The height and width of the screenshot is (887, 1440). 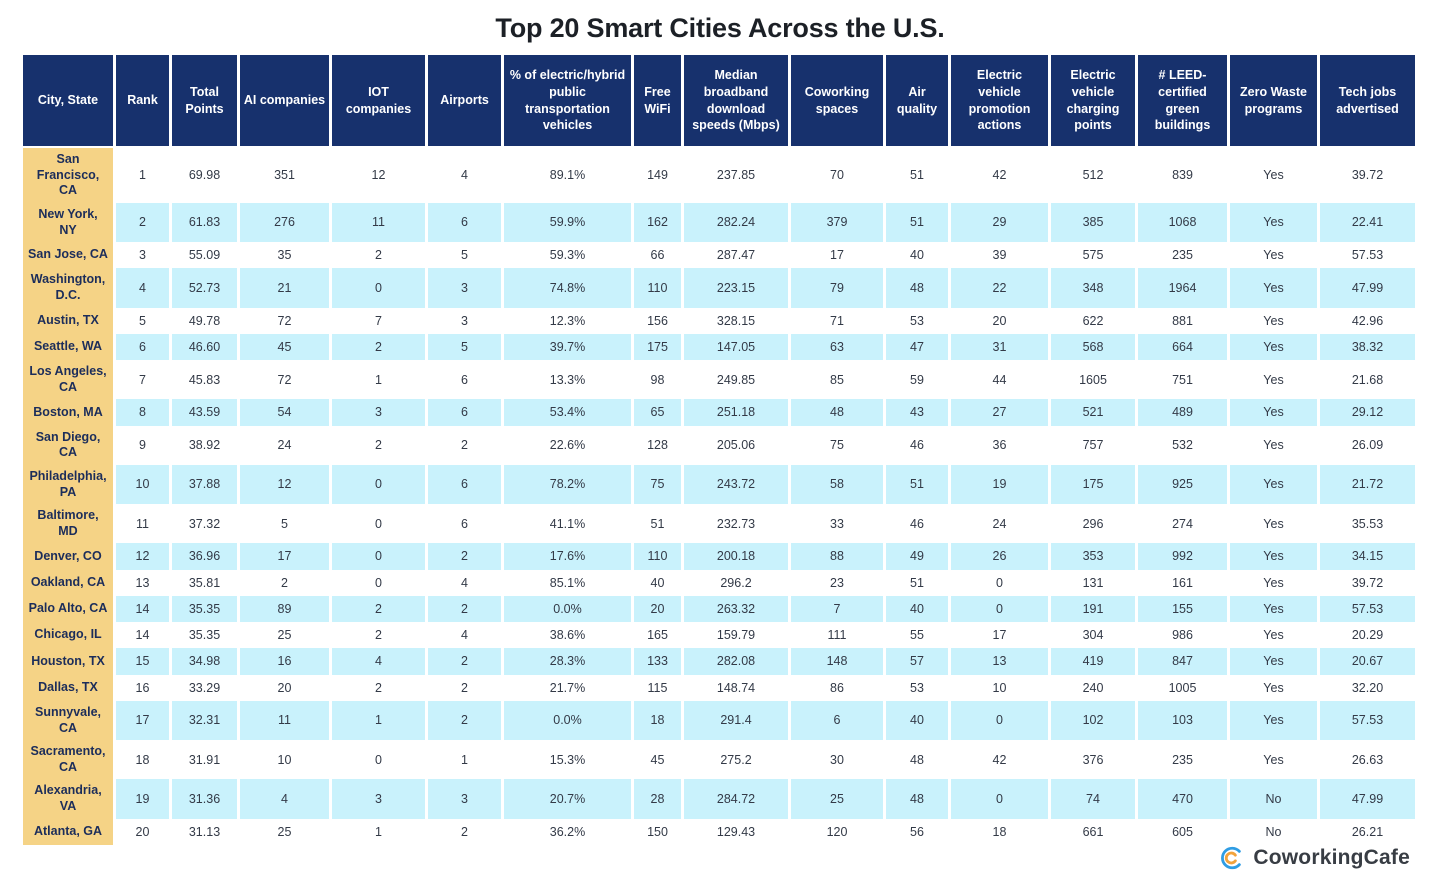 I want to click on city-cell: Palo Alto, CA, so click(x=69, y=609).